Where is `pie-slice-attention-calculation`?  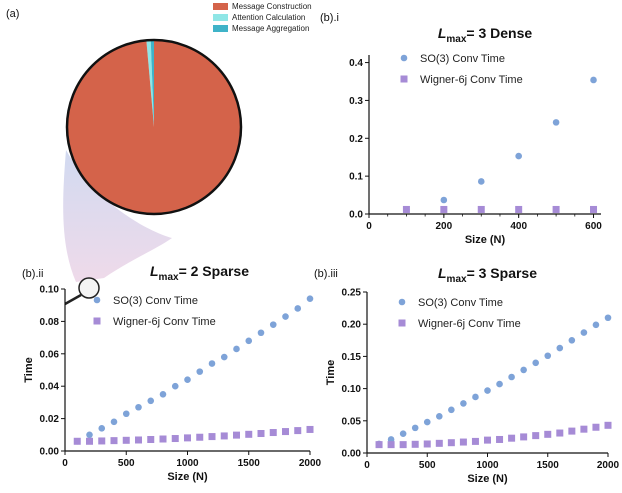 pie-slice-attention-calculation is located at coordinates (150, 84).